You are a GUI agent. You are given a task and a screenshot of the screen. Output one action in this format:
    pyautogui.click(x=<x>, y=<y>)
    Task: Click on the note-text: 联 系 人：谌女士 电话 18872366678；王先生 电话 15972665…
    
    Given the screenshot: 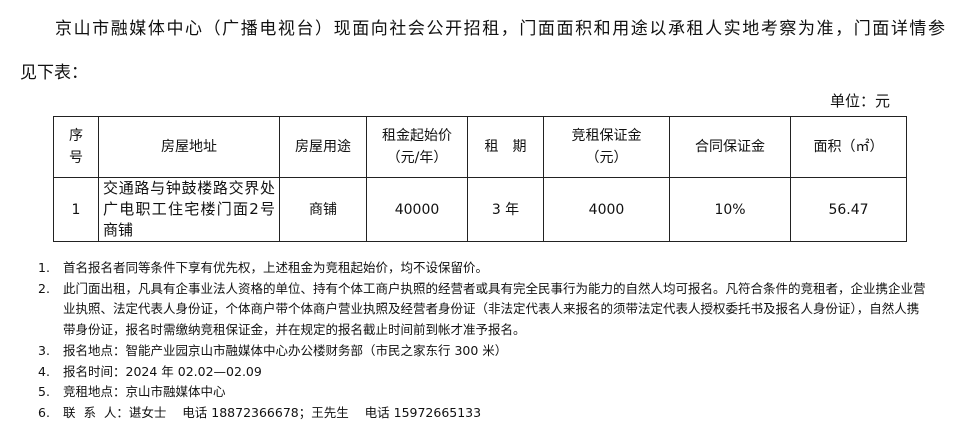 What is the action you would take?
    pyautogui.click(x=272, y=412)
    